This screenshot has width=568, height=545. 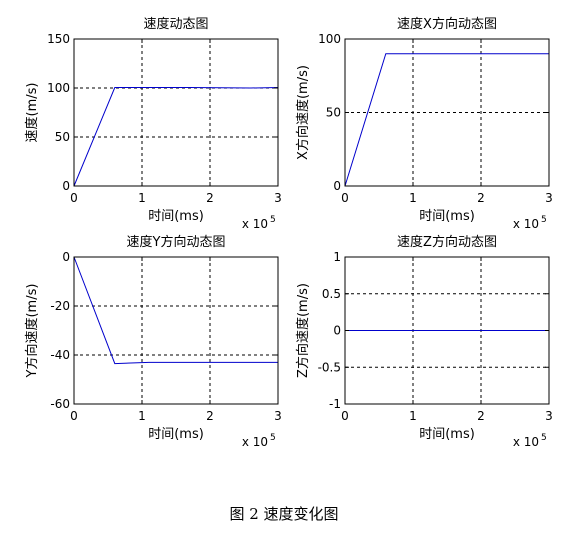 What do you see at coordinates (331, 294) in the screenshot?
I see `y-tick-label: 0.5` at bounding box center [331, 294].